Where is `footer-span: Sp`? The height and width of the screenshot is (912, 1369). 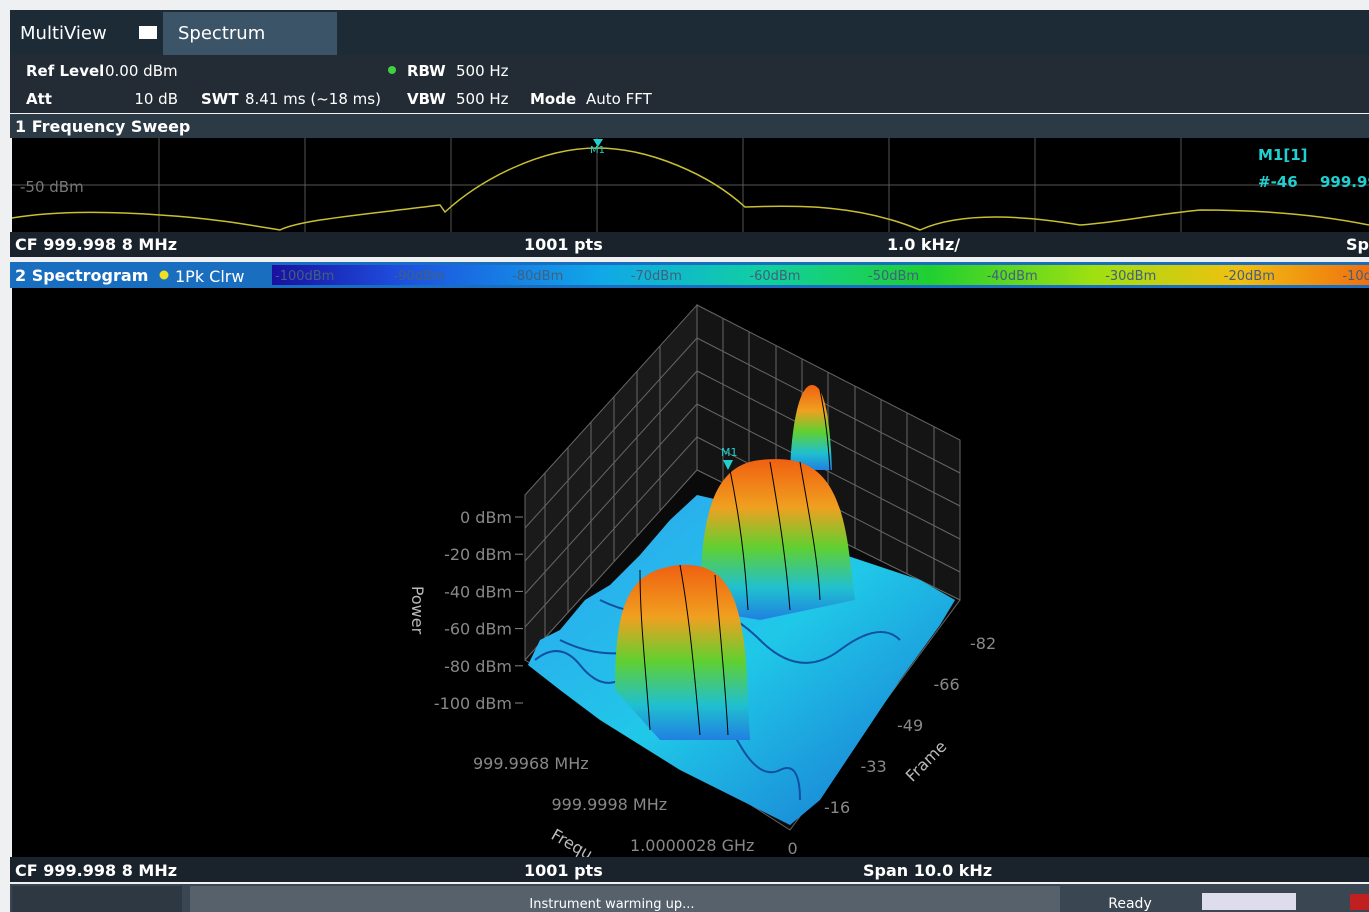 footer-span: Sp is located at coordinates (1357, 244).